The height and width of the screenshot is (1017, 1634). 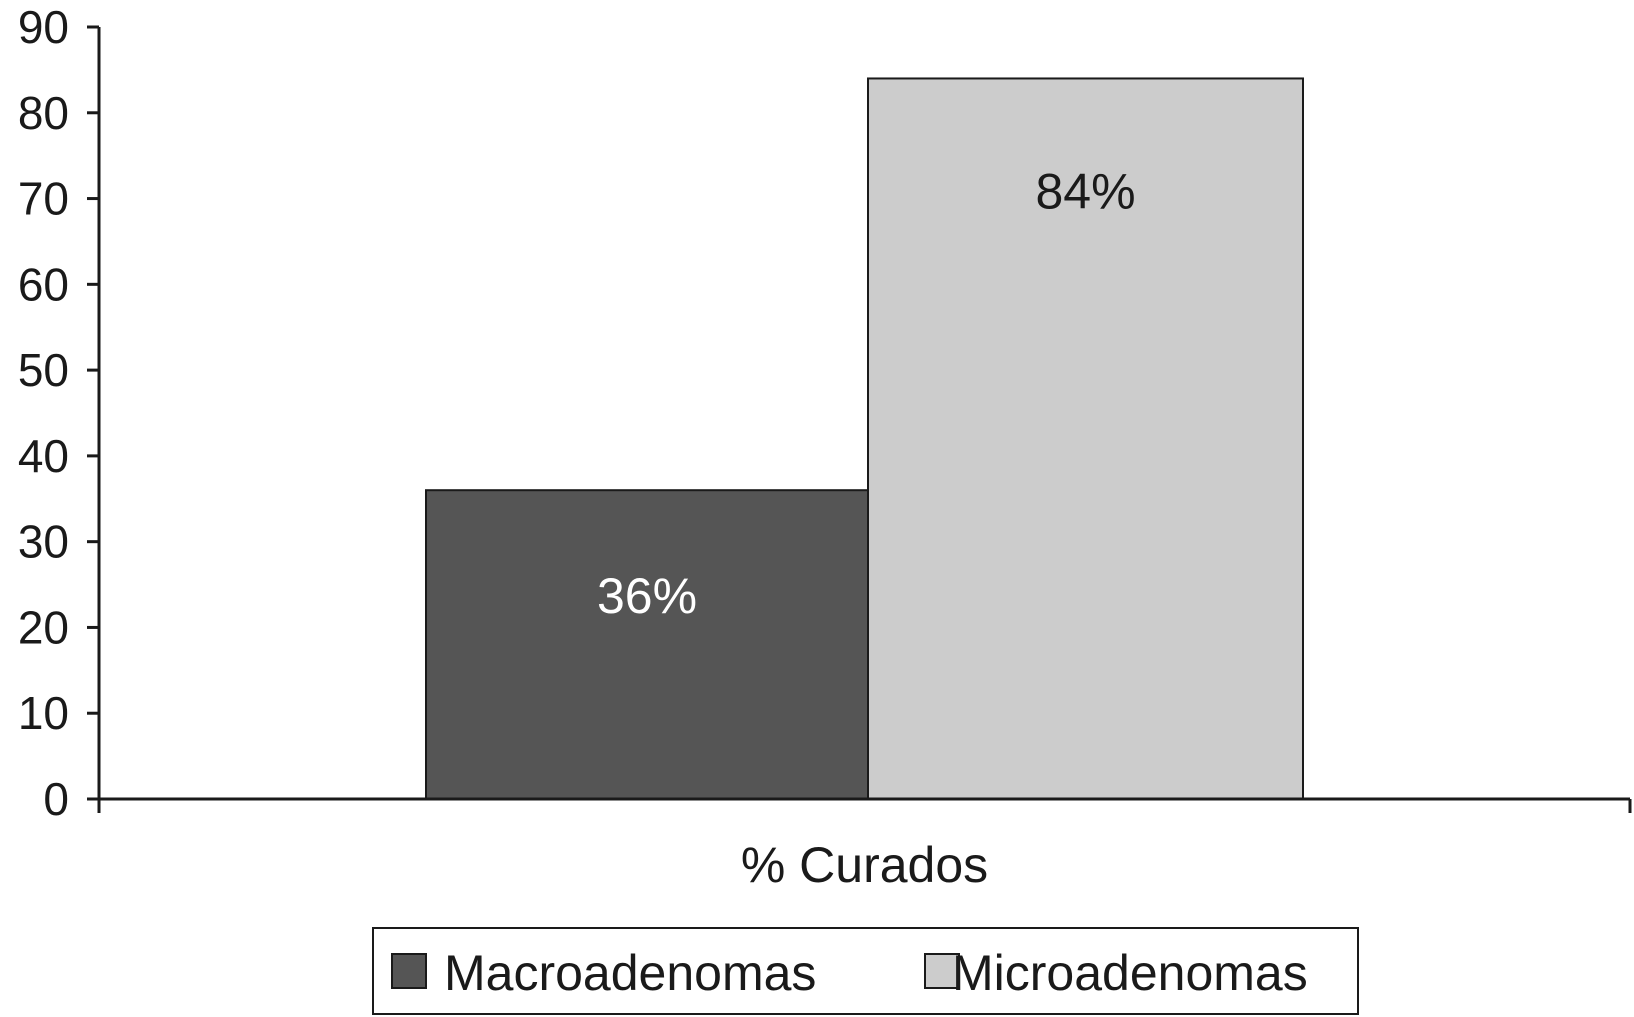 I want to click on y-tick-label: 10, so click(x=43, y=713).